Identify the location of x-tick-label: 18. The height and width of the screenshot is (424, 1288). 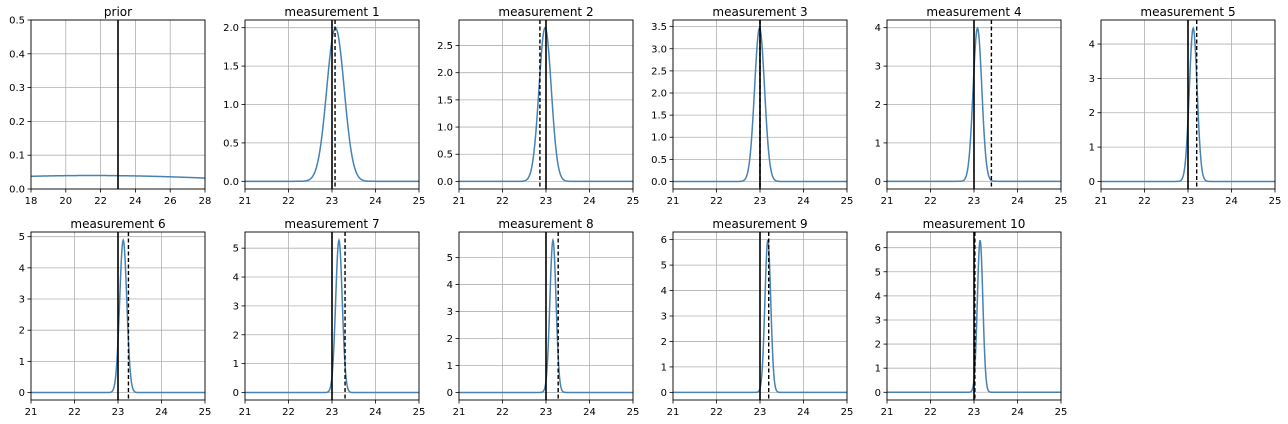
(31, 201).